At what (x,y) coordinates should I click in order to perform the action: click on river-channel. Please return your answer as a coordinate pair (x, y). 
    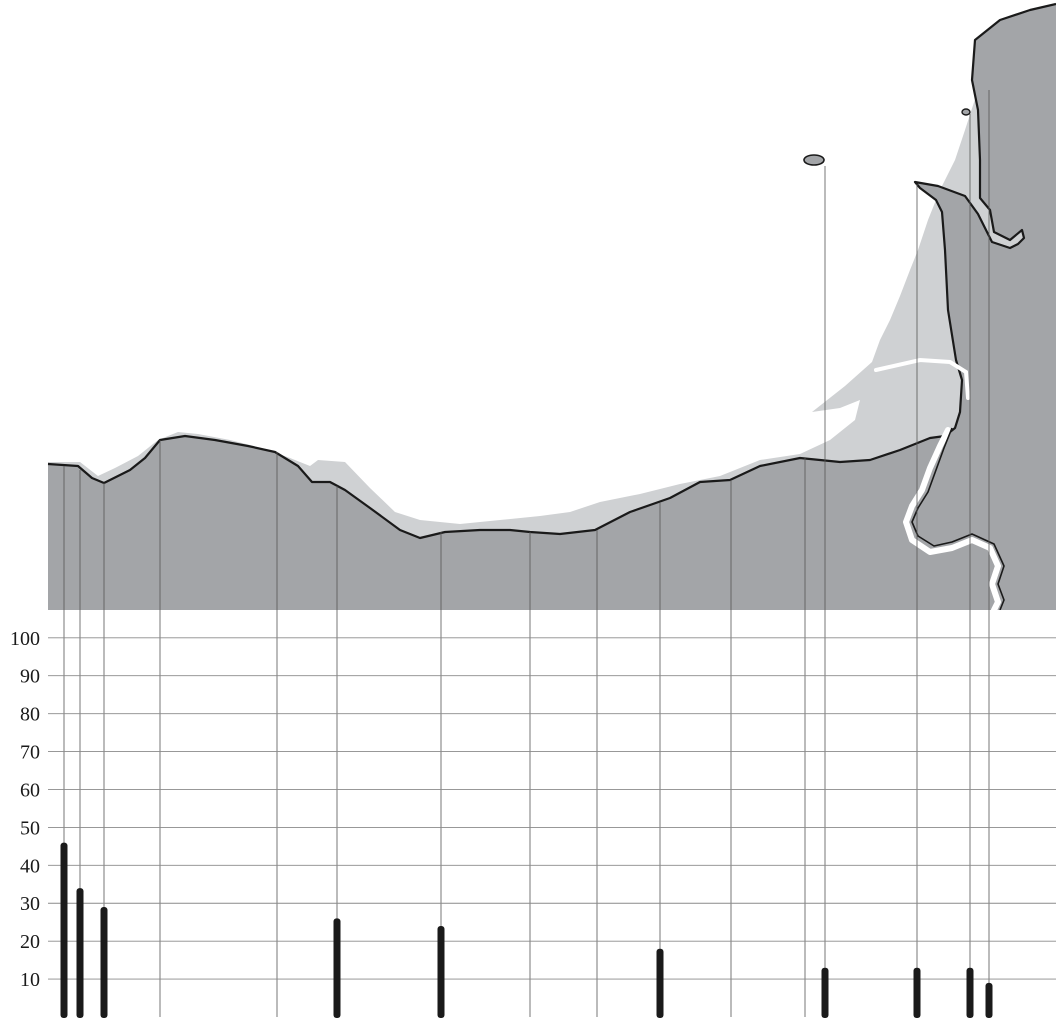
    Looking at the image, I should click on (952, 520).